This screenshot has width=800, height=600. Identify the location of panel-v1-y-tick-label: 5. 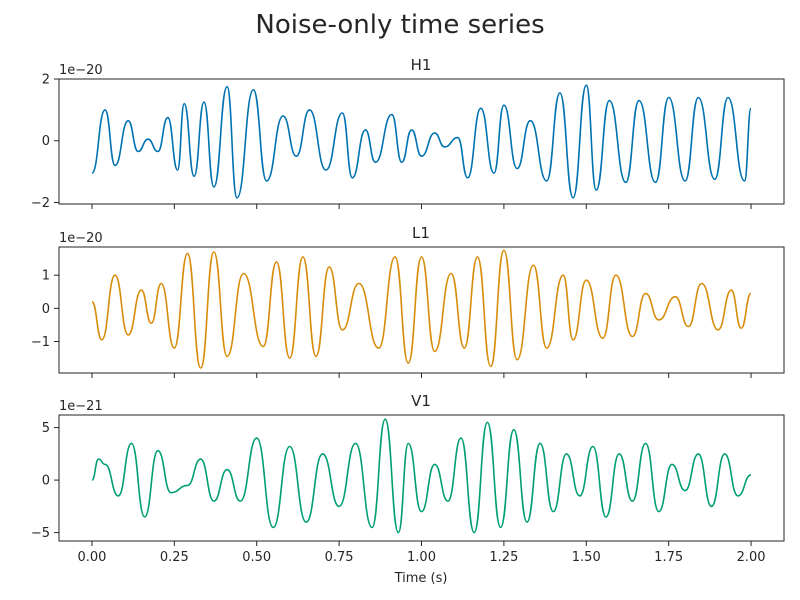
(46, 428).